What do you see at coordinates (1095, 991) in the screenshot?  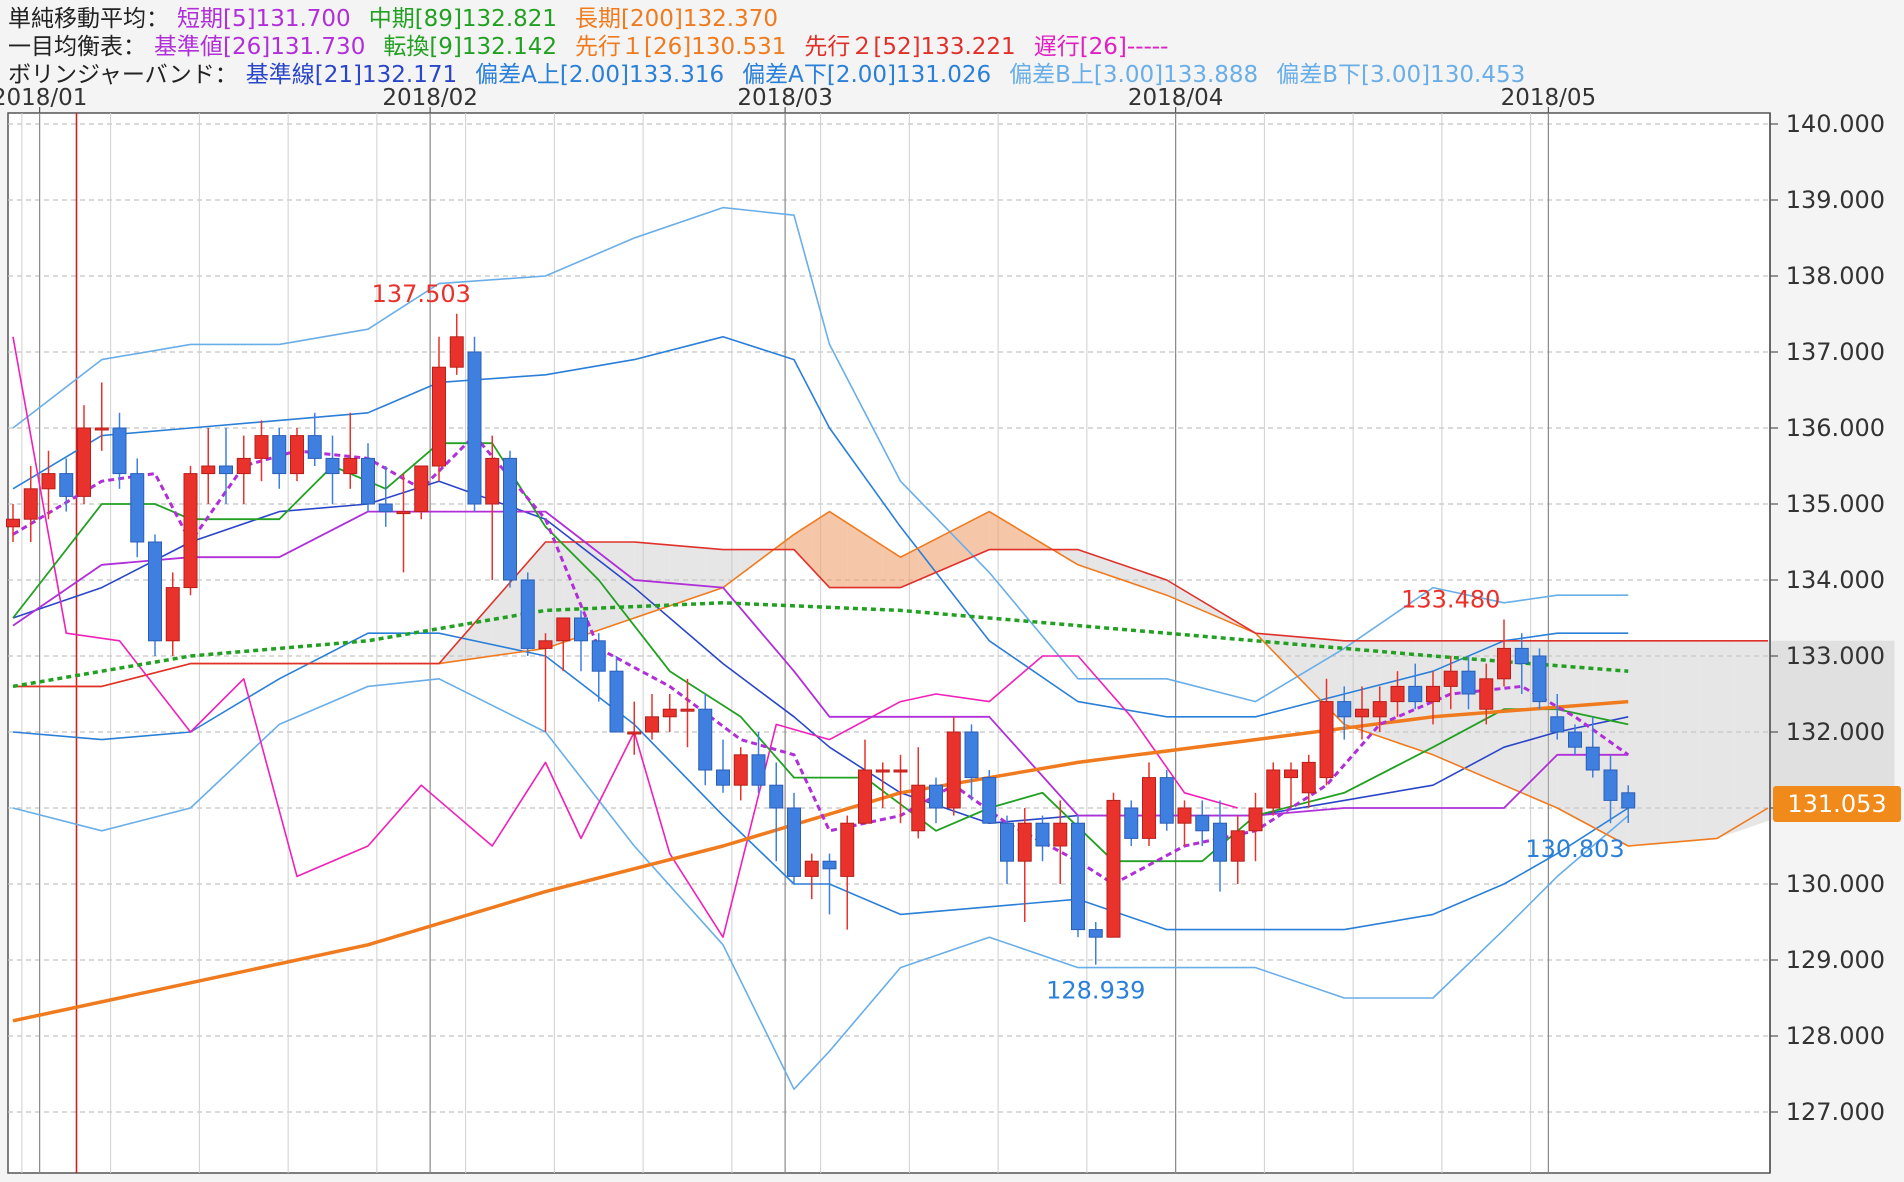 I see `price-annotation: 128.939` at bounding box center [1095, 991].